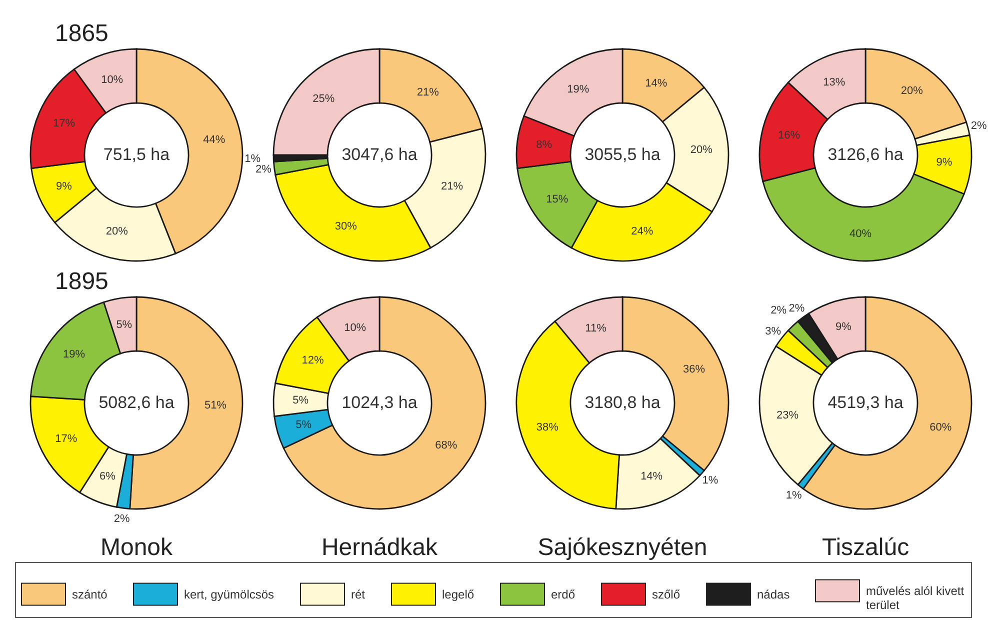 The width and height of the screenshot is (997, 626). Describe the element at coordinates (861, 234) in the screenshot. I see `data-label: 40%` at that location.